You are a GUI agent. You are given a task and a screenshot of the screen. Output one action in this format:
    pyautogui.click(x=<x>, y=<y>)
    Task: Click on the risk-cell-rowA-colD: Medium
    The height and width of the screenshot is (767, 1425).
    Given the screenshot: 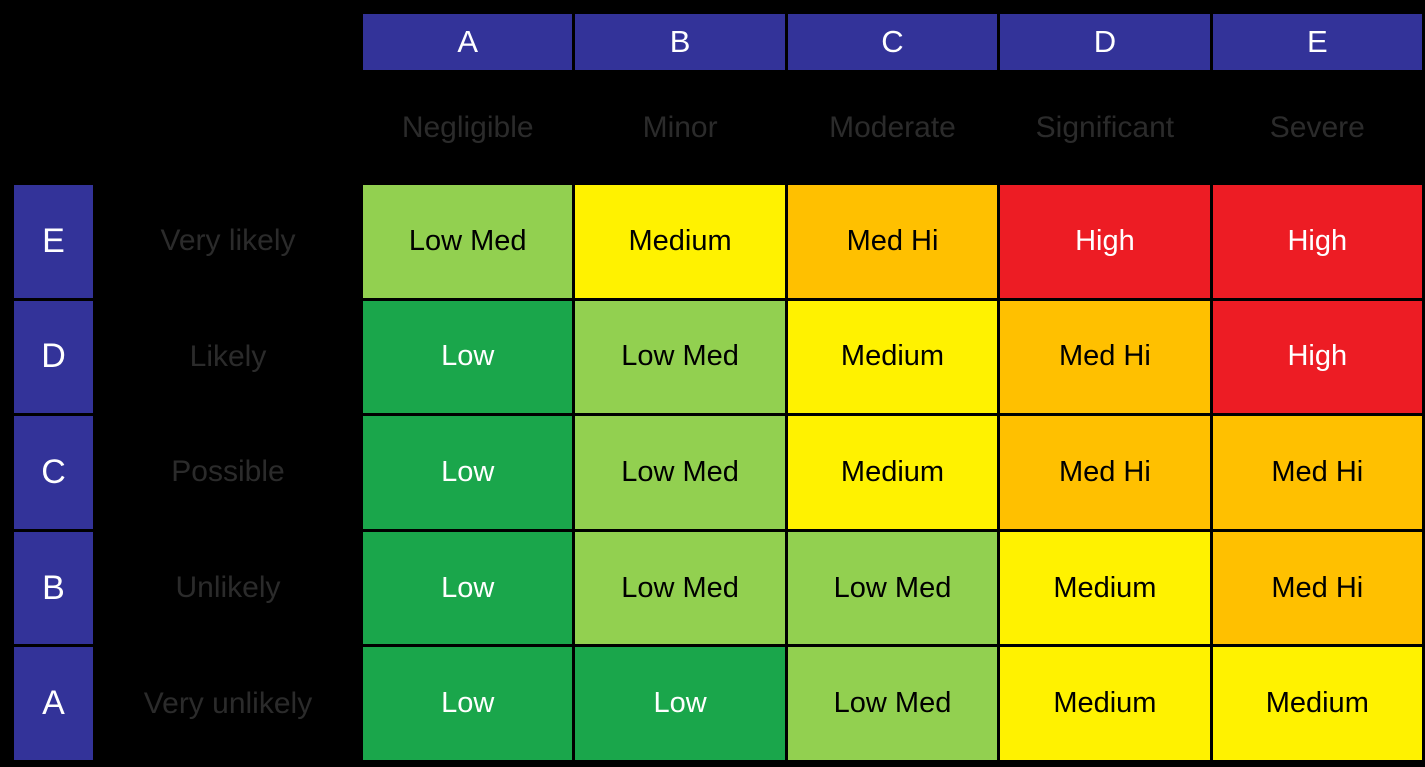 What is the action you would take?
    pyautogui.click(x=1105, y=703)
    